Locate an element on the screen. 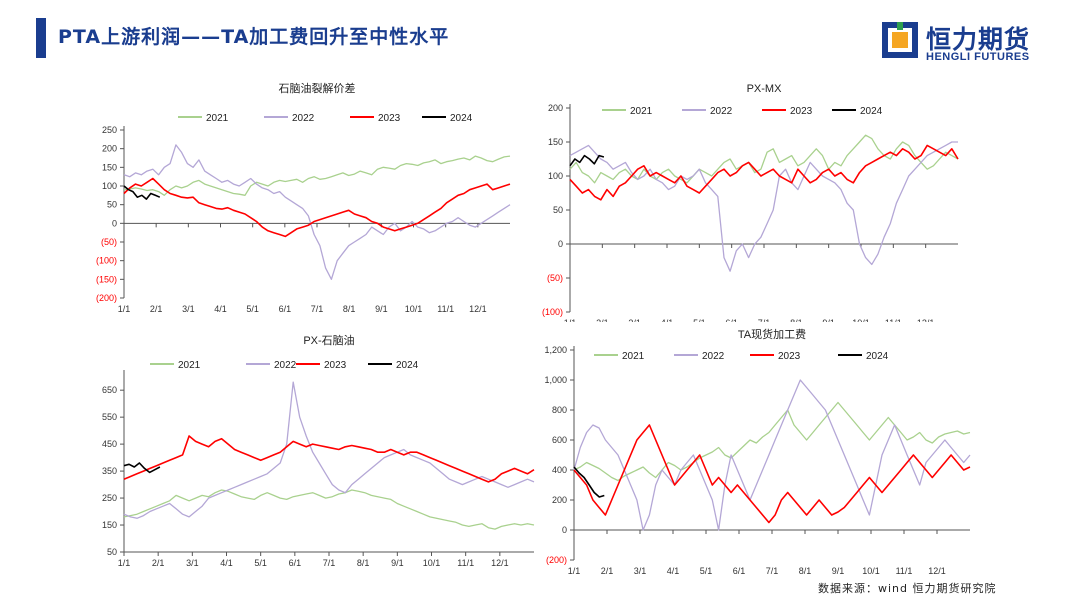 Image resolution: width=1080 pixels, height=607 pixels. y-tick-label: 1,200 is located at coordinates (555, 350).